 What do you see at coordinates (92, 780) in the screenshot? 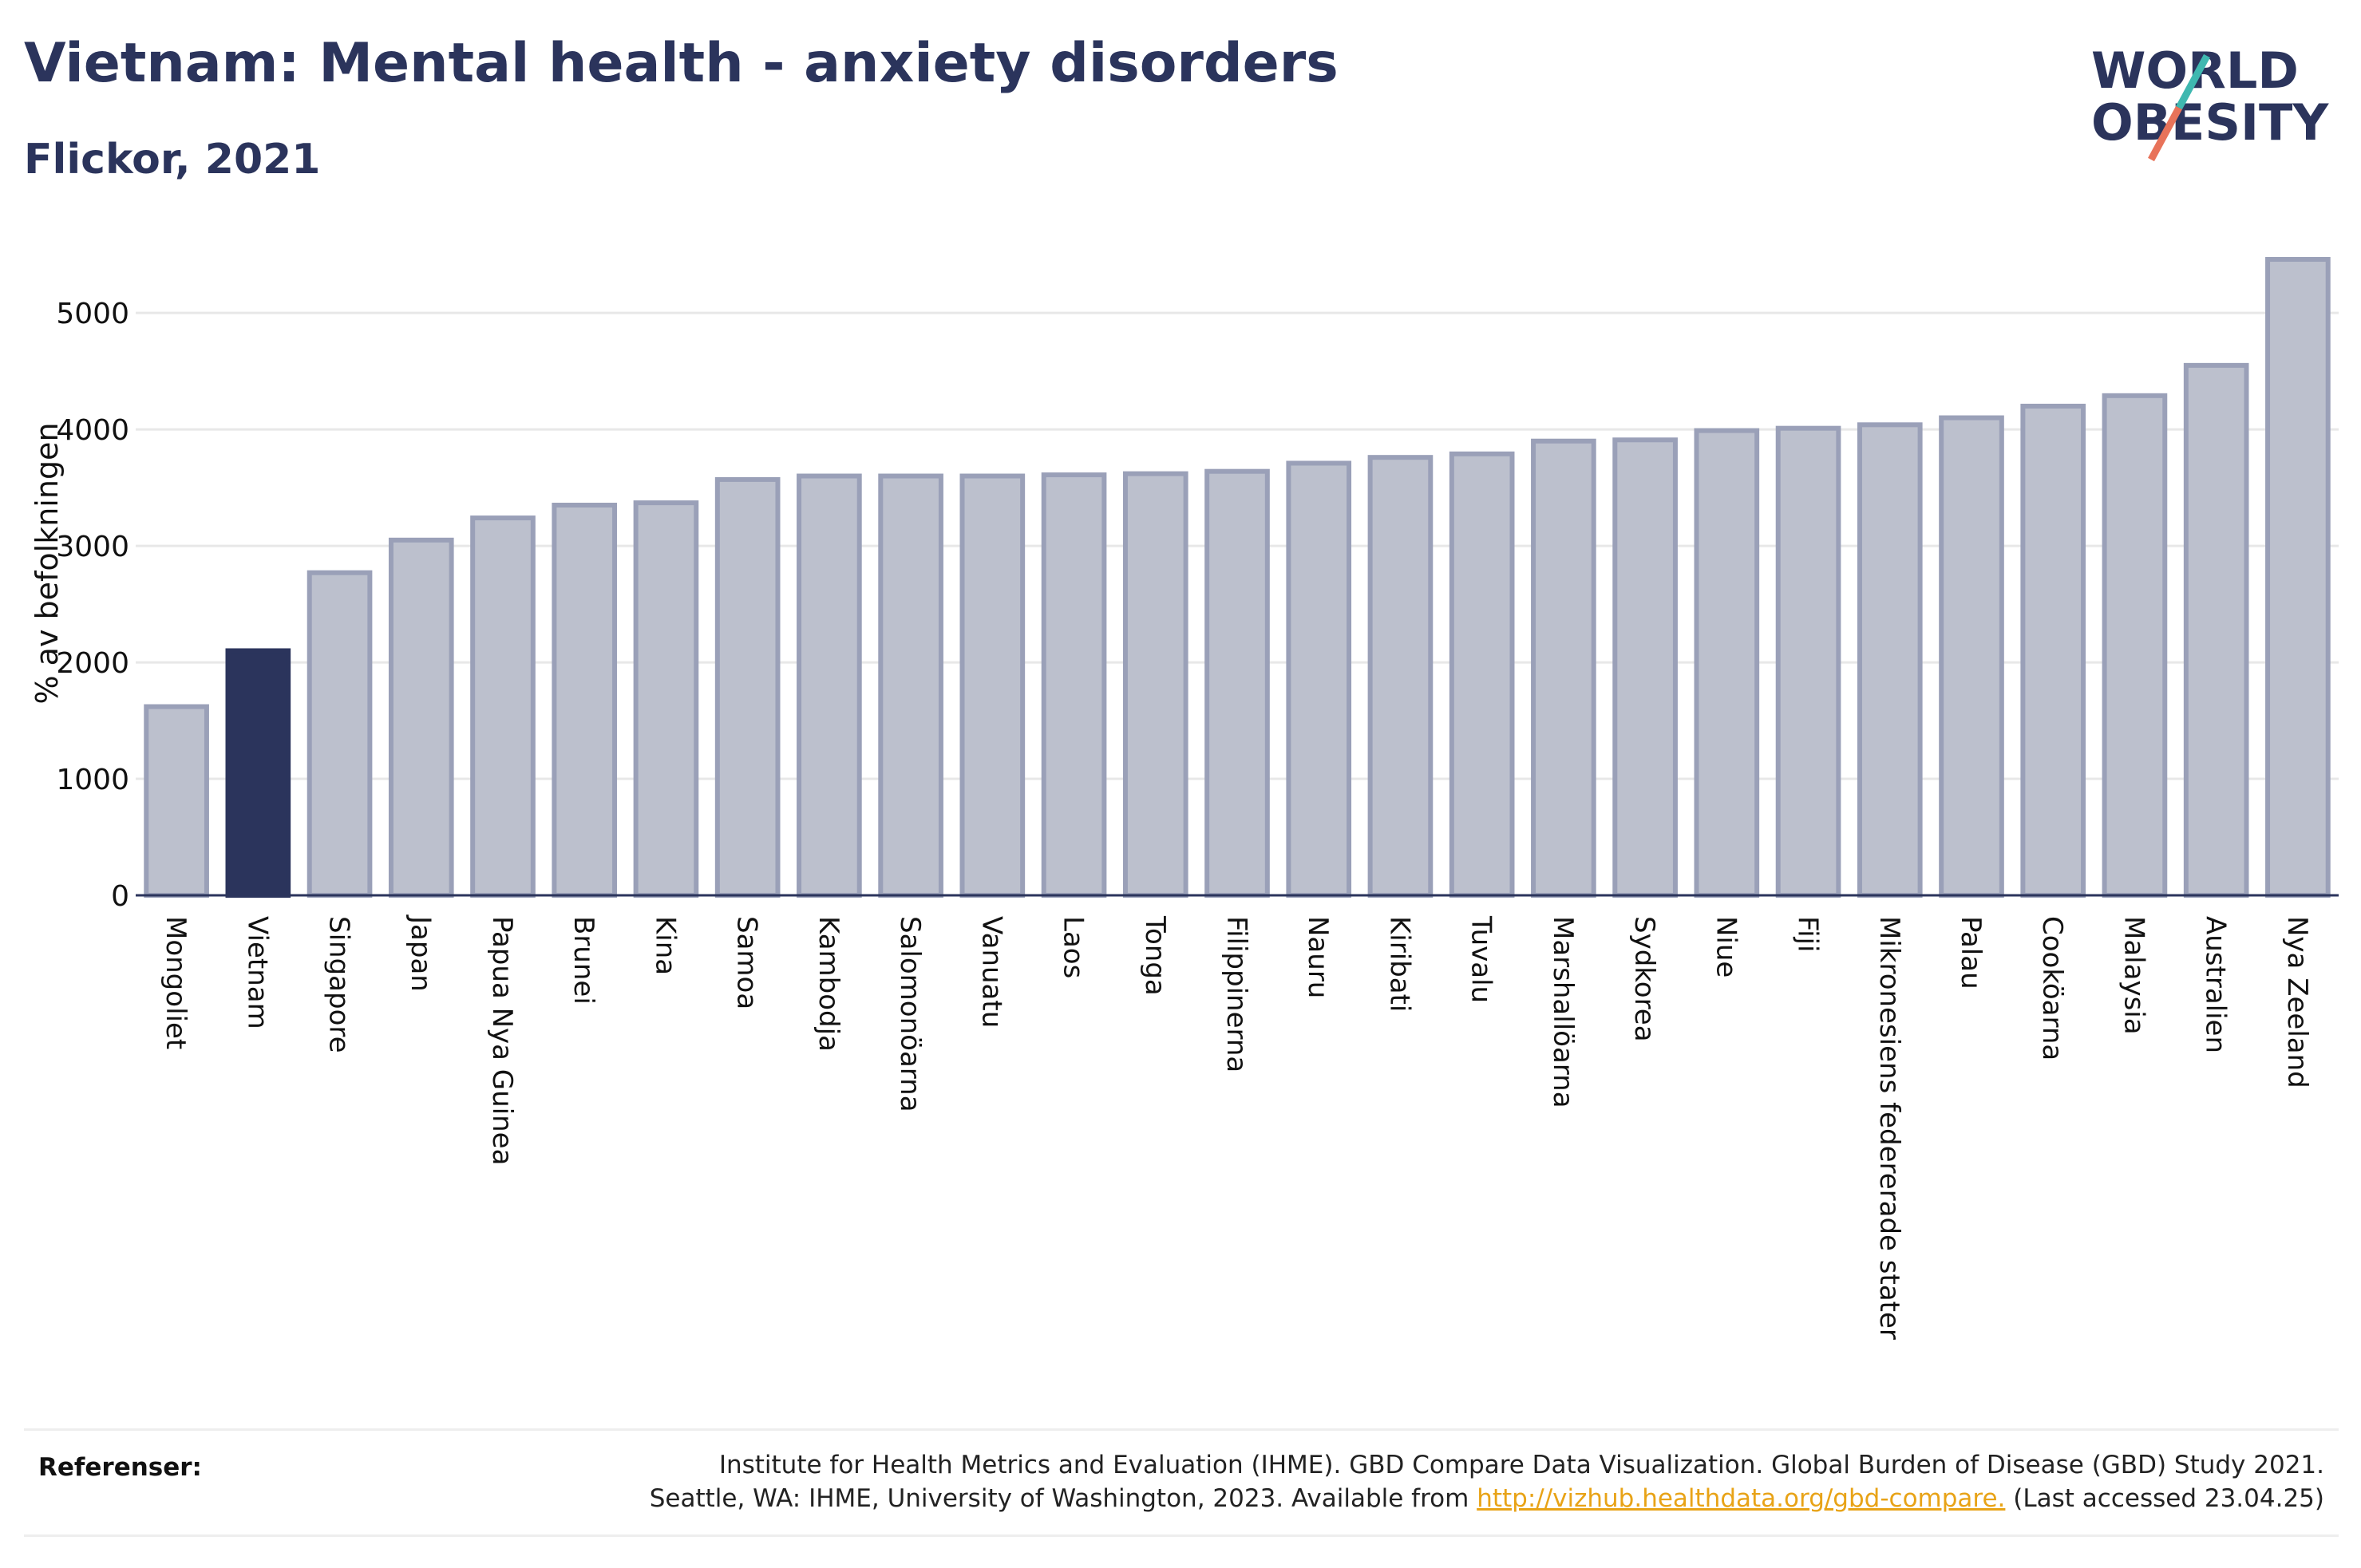
I see `y-tick-label: 1000` at bounding box center [92, 780].